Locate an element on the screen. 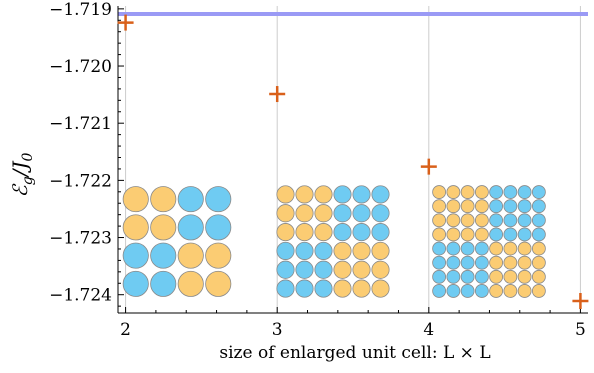 This screenshot has width=594, height=373. x-tick-label: 2 is located at coordinates (125, 330).